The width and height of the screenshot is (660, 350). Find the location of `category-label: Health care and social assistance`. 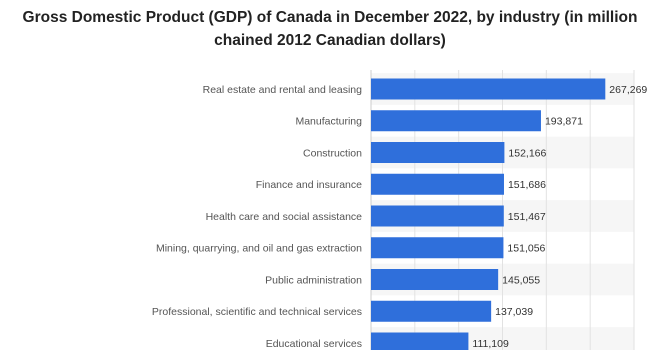

category-label: Health care and social assistance is located at coordinates (284, 217).